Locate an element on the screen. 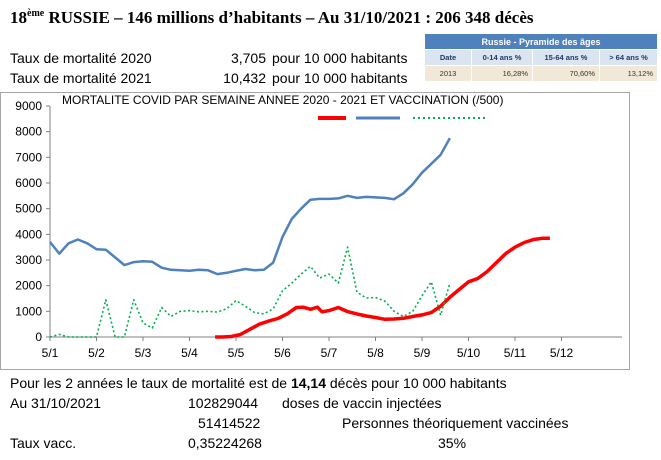 The image size is (661, 460). x-tick-label: 5/12 is located at coordinates (562, 353).